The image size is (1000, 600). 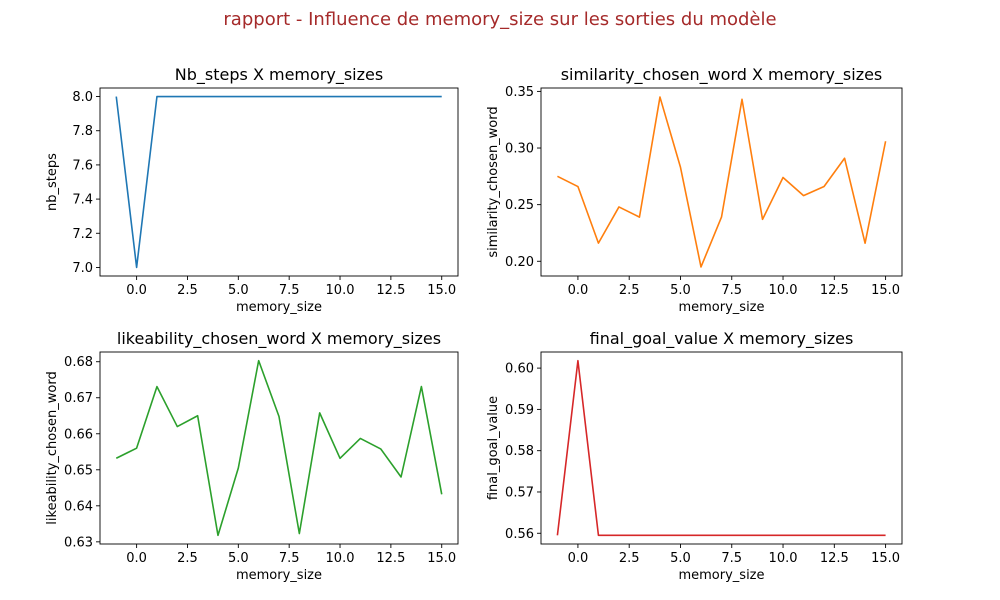 I want to click on y-tick-label: 0.58, so click(x=519, y=451).